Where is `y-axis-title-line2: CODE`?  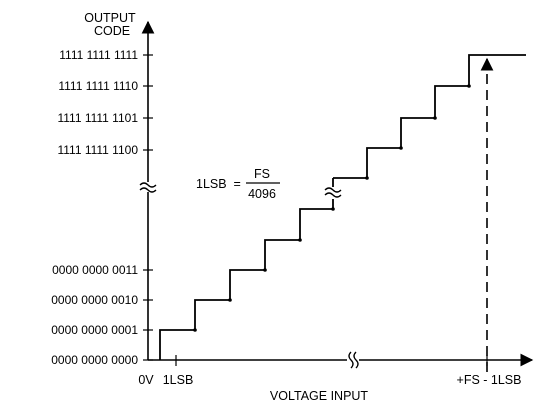
y-axis-title-line2: CODE is located at coordinates (112, 31).